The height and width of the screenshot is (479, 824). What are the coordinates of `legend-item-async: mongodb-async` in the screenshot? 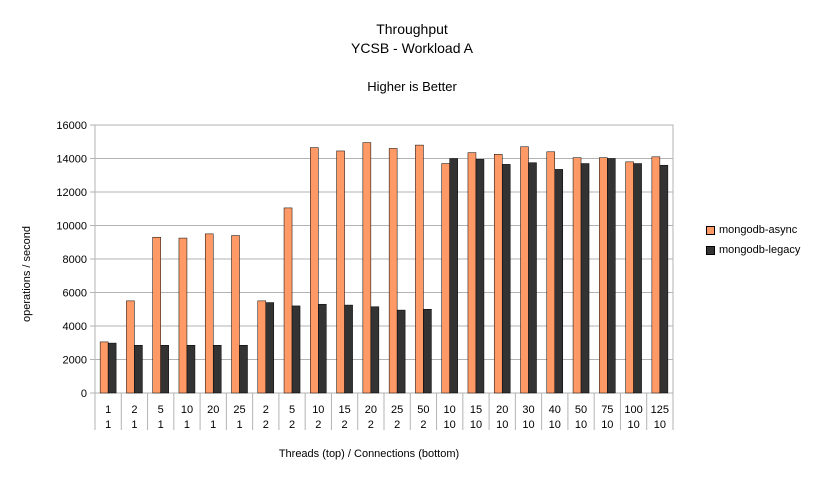 It's located at (753, 230).